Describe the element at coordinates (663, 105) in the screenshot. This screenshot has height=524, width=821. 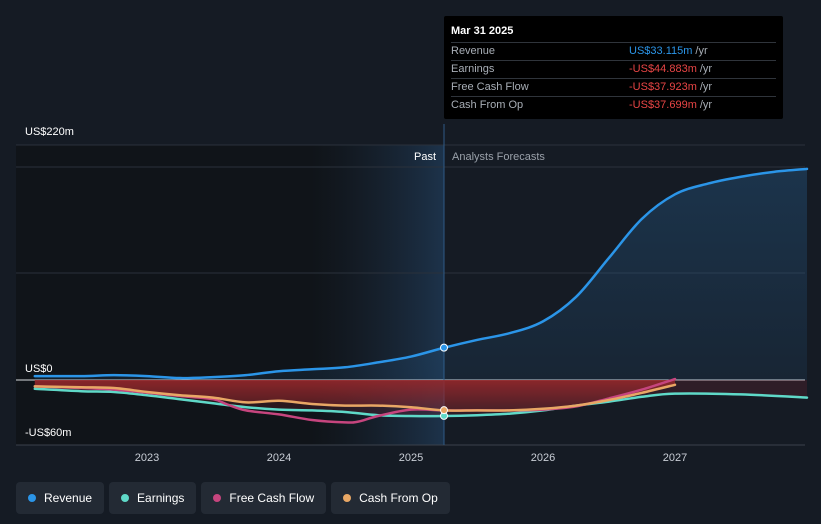
I see `tooltip-value: -US$37.699m` at that location.